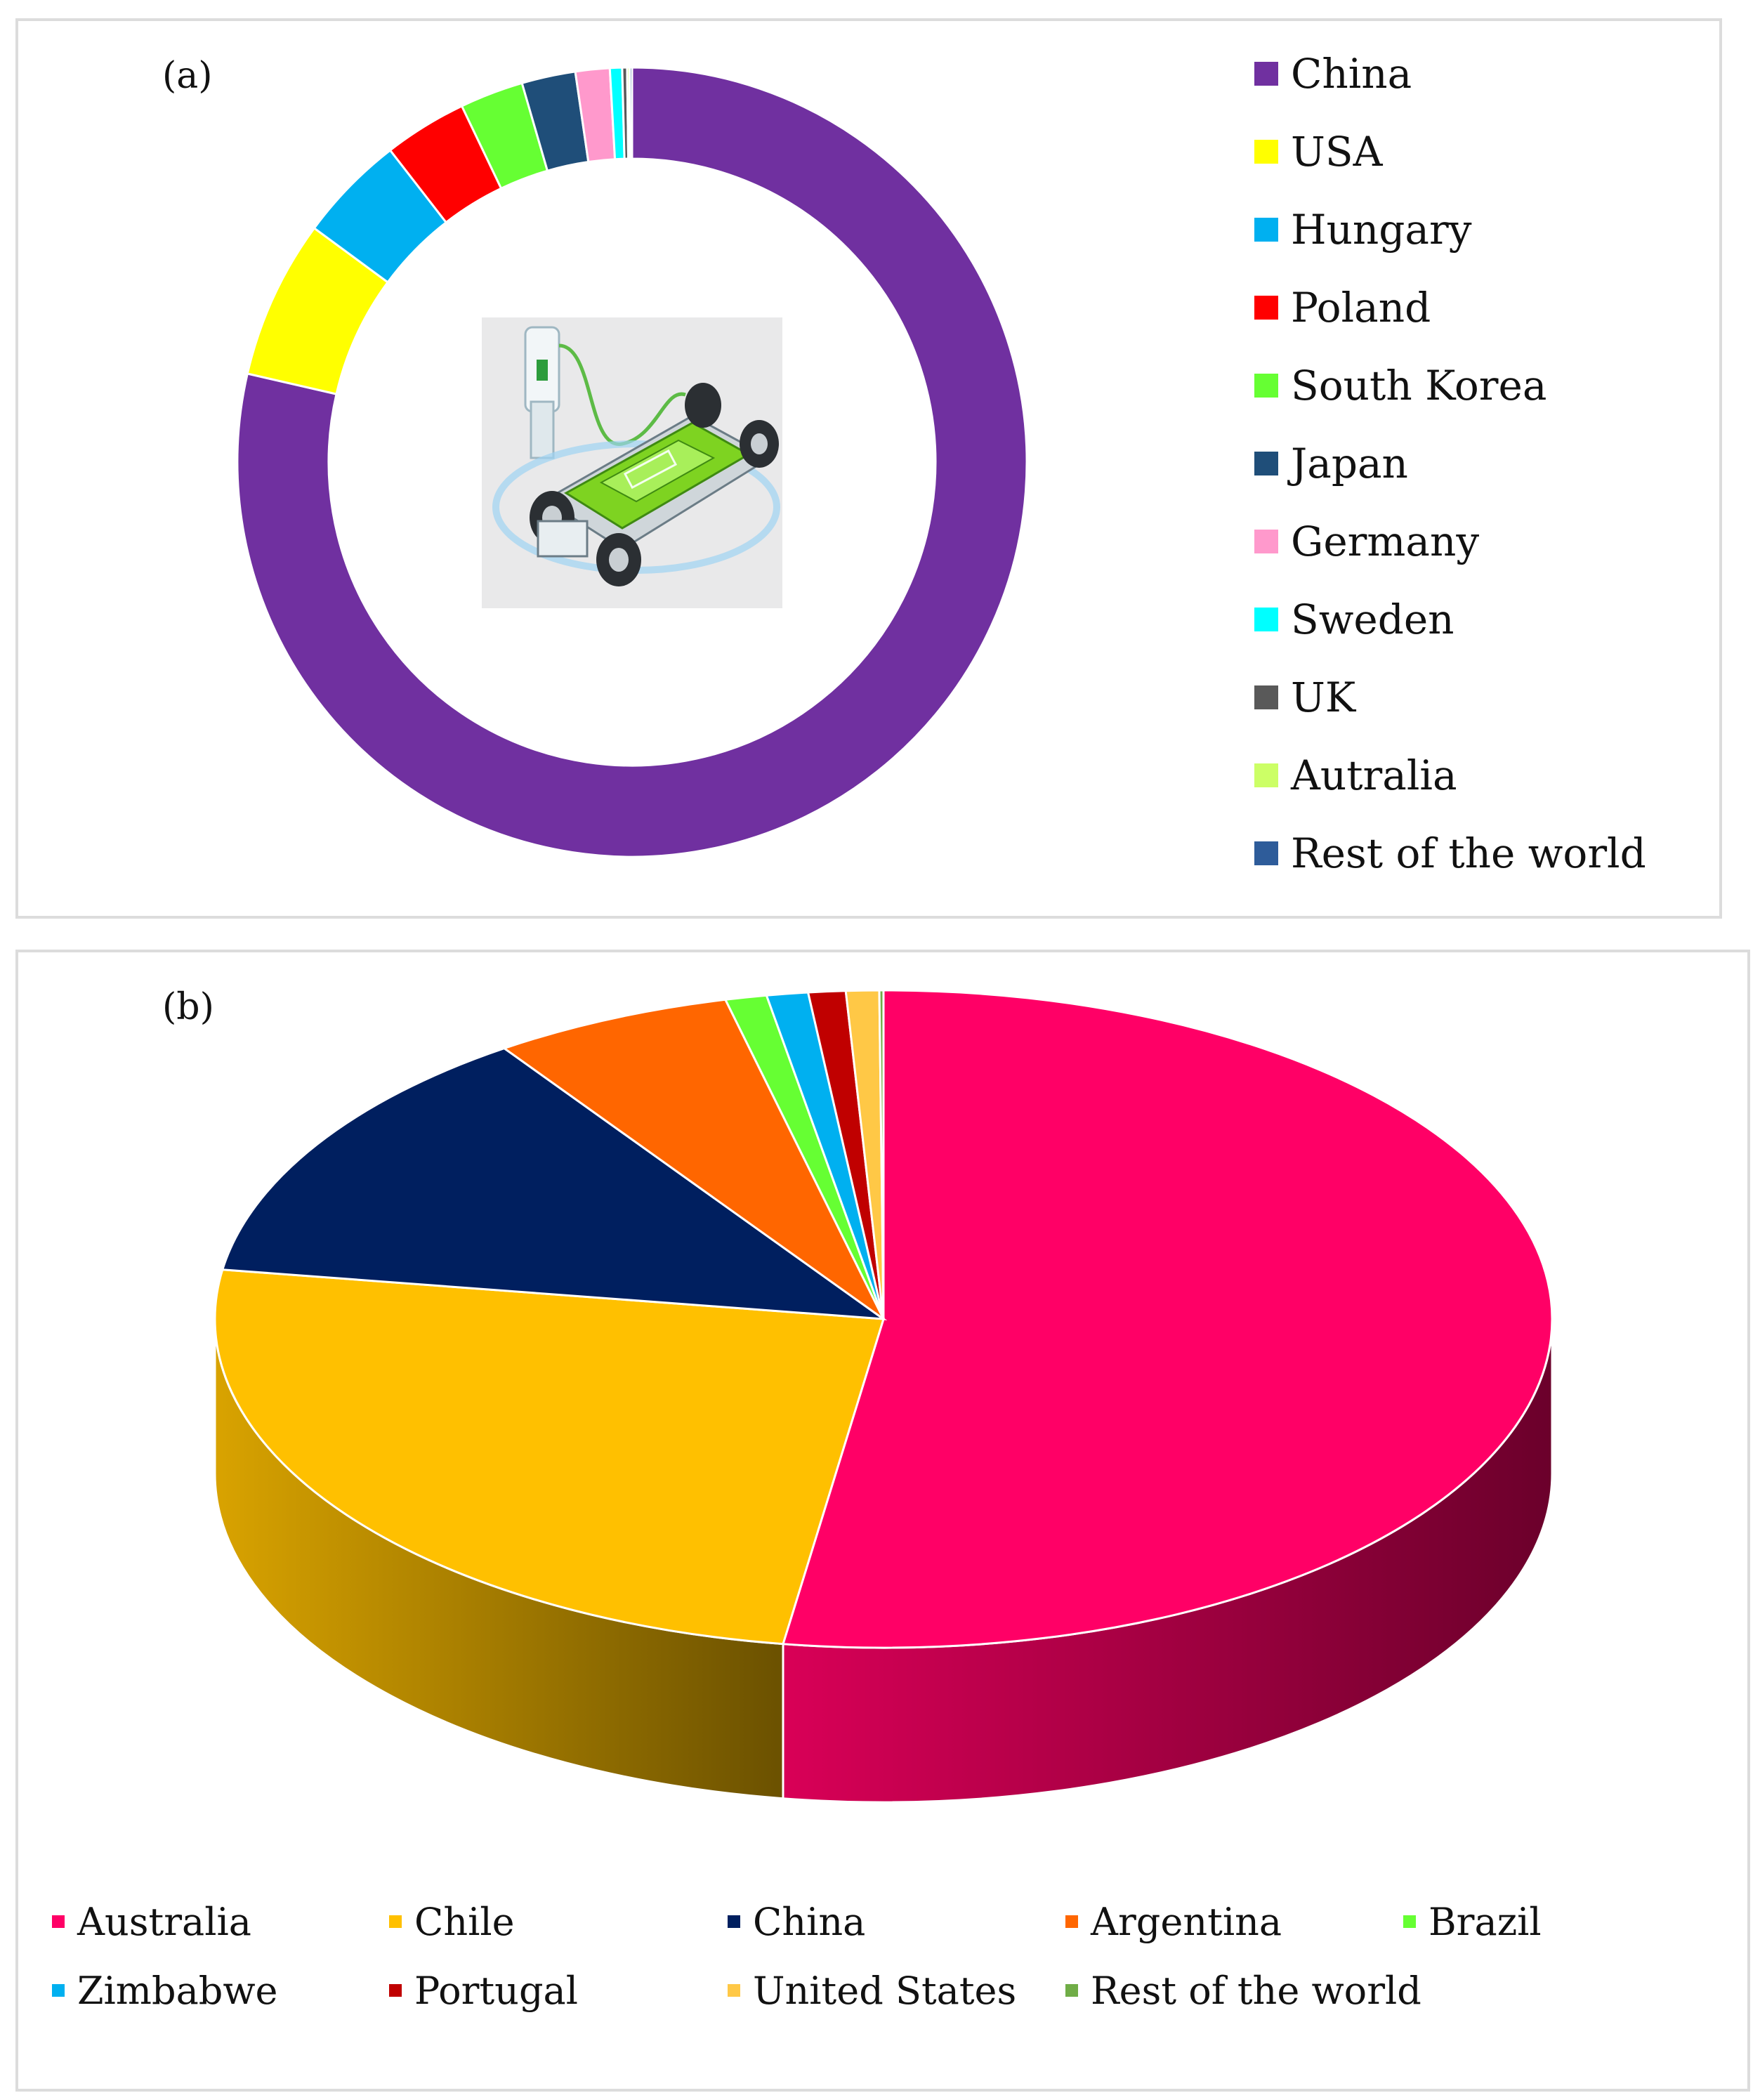 Image resolution: width=1760 pixels, height=2100 pixels. I want to click on legend-b-item-brazil: Brazil, so click(1472, 1922).